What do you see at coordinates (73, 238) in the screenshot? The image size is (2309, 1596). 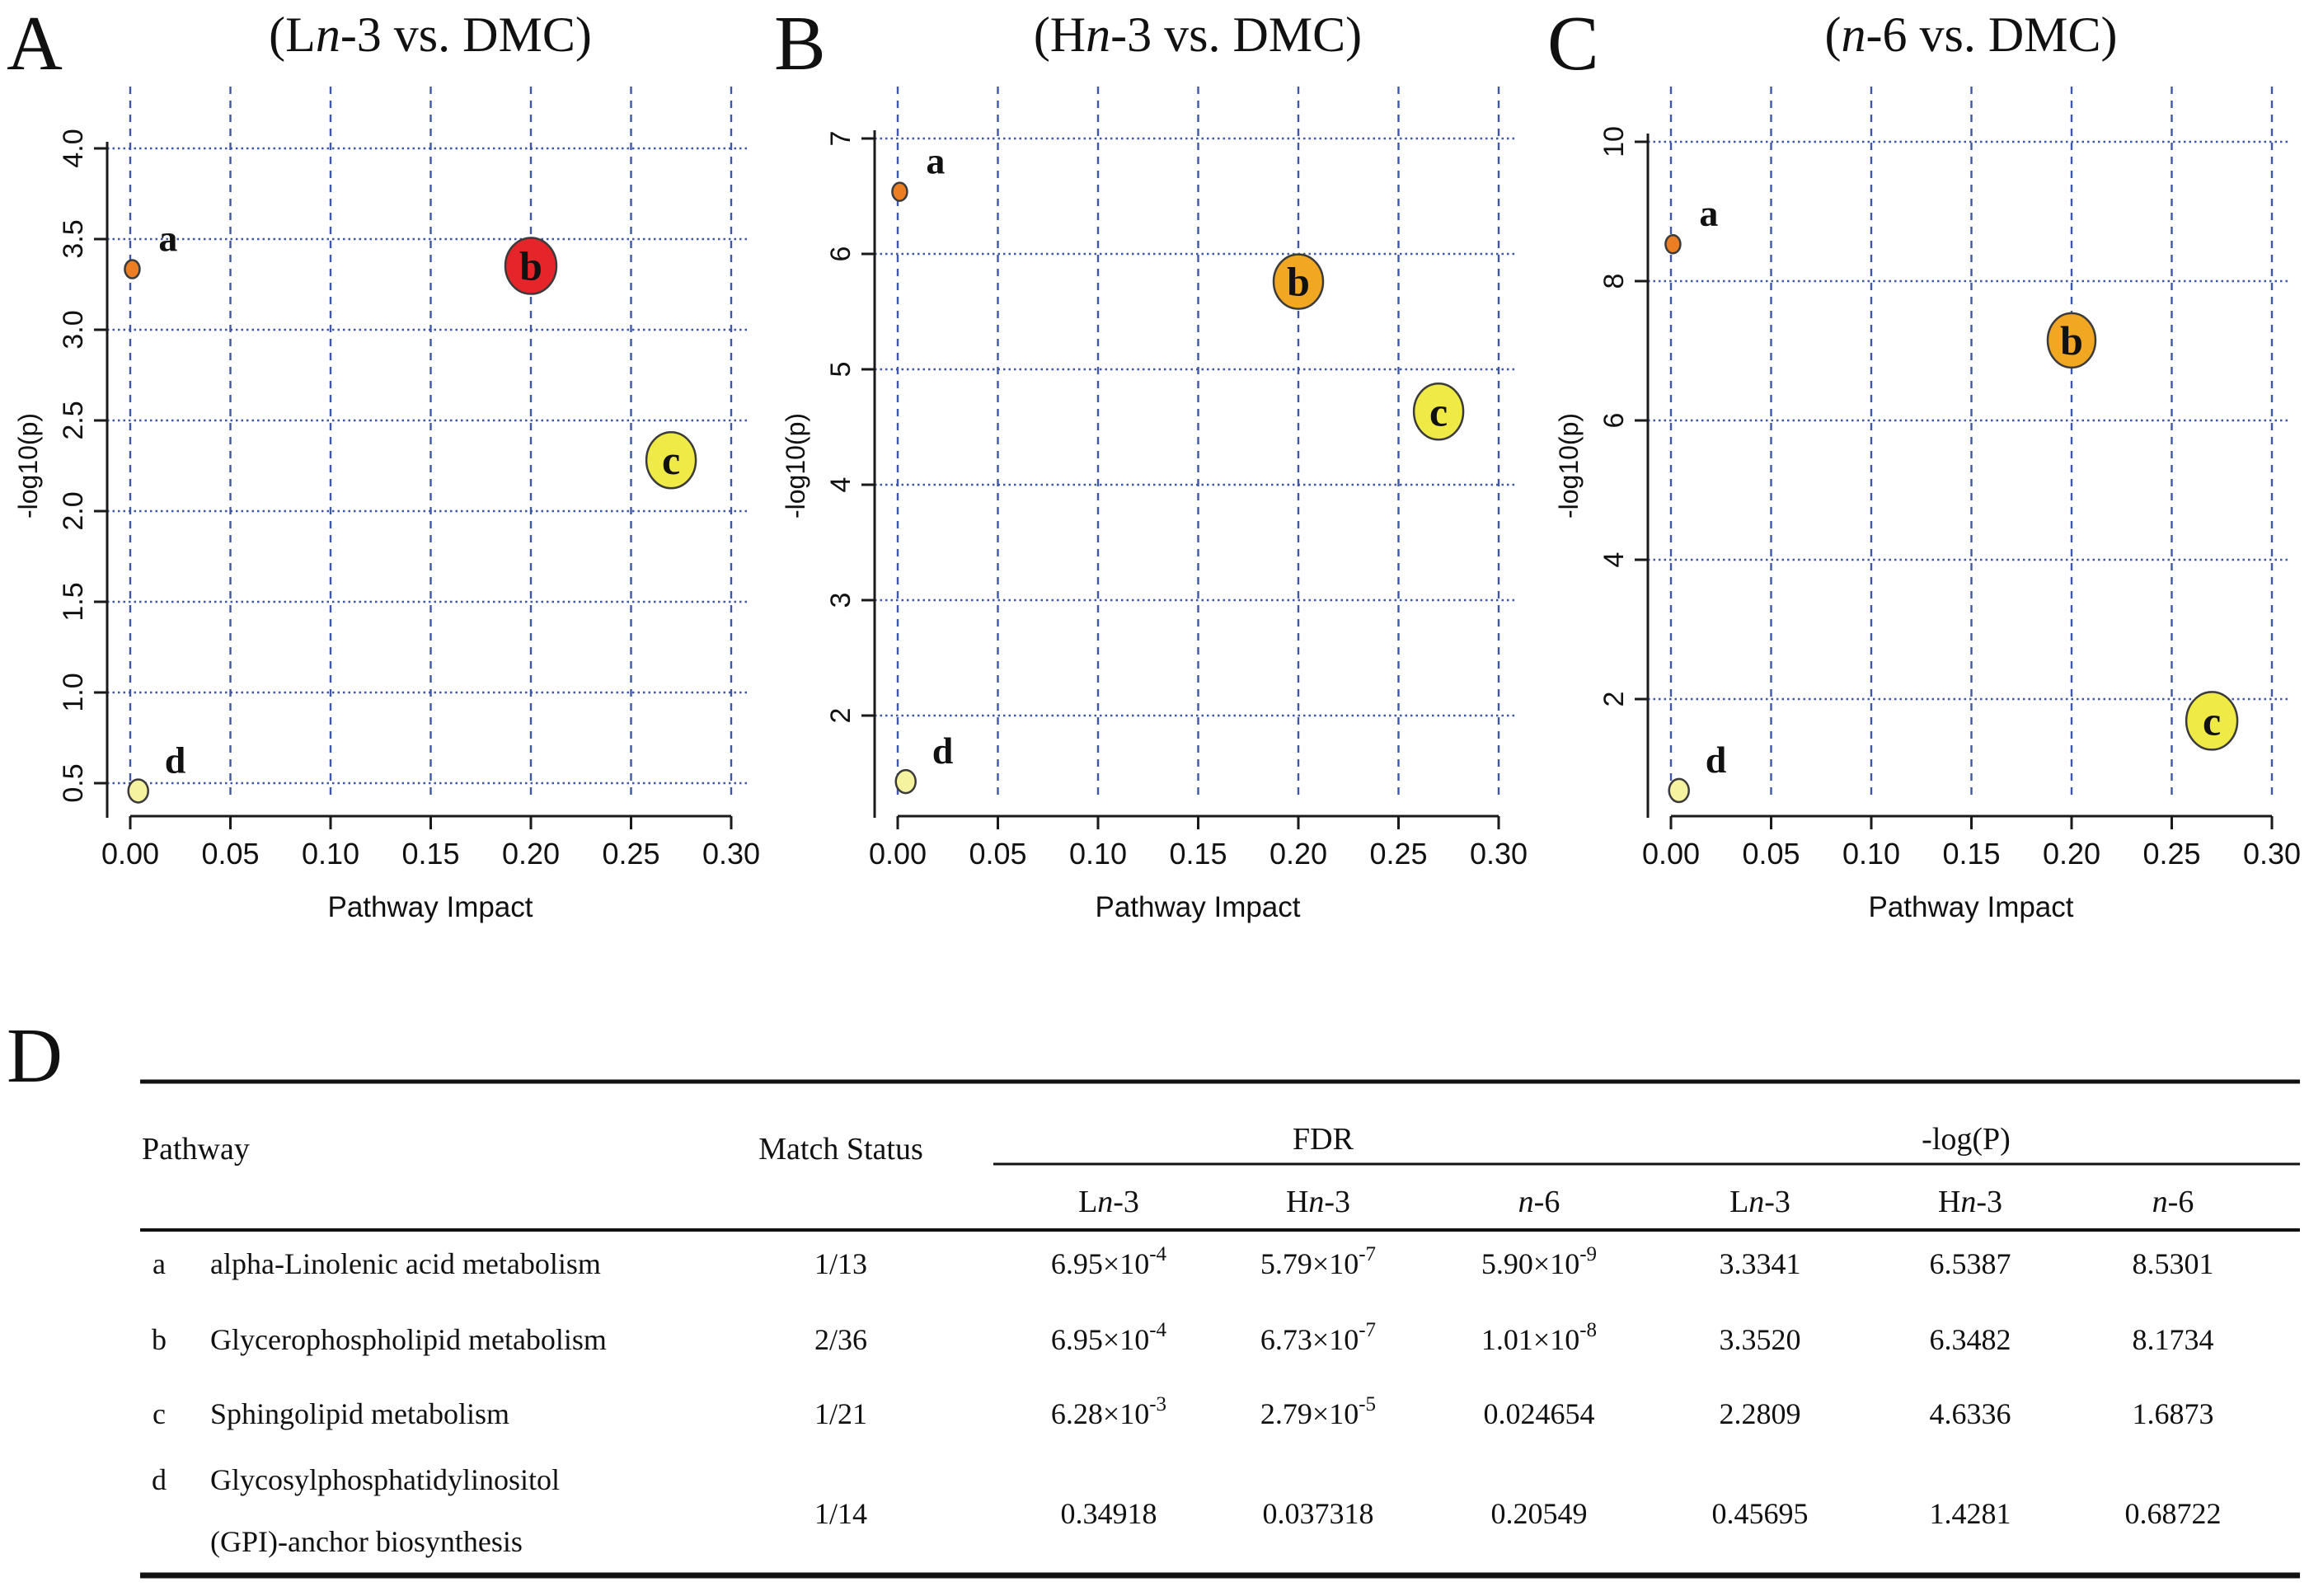 I see `y-tick-label: 3.5` at bounding box center [73, 238].